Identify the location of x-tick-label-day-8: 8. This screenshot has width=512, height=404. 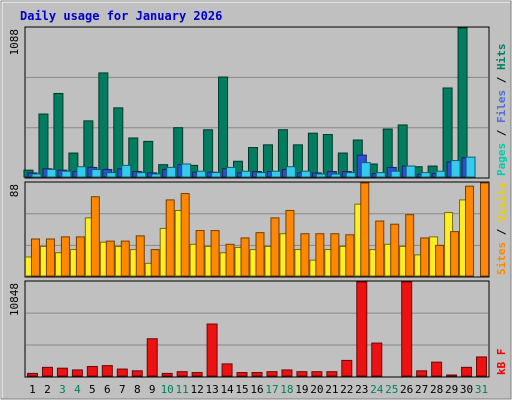
(137, 389).